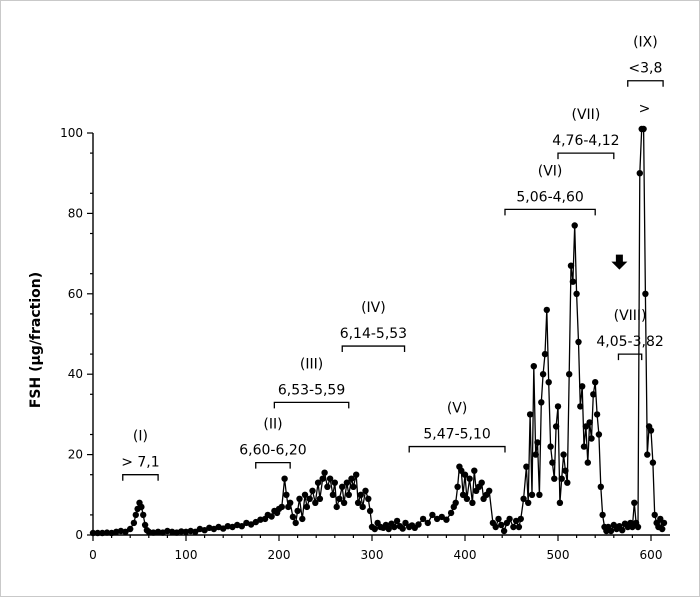 This screenshot has width=700, height=597. I want to click on annotation-mark: >, so click(645, 109).